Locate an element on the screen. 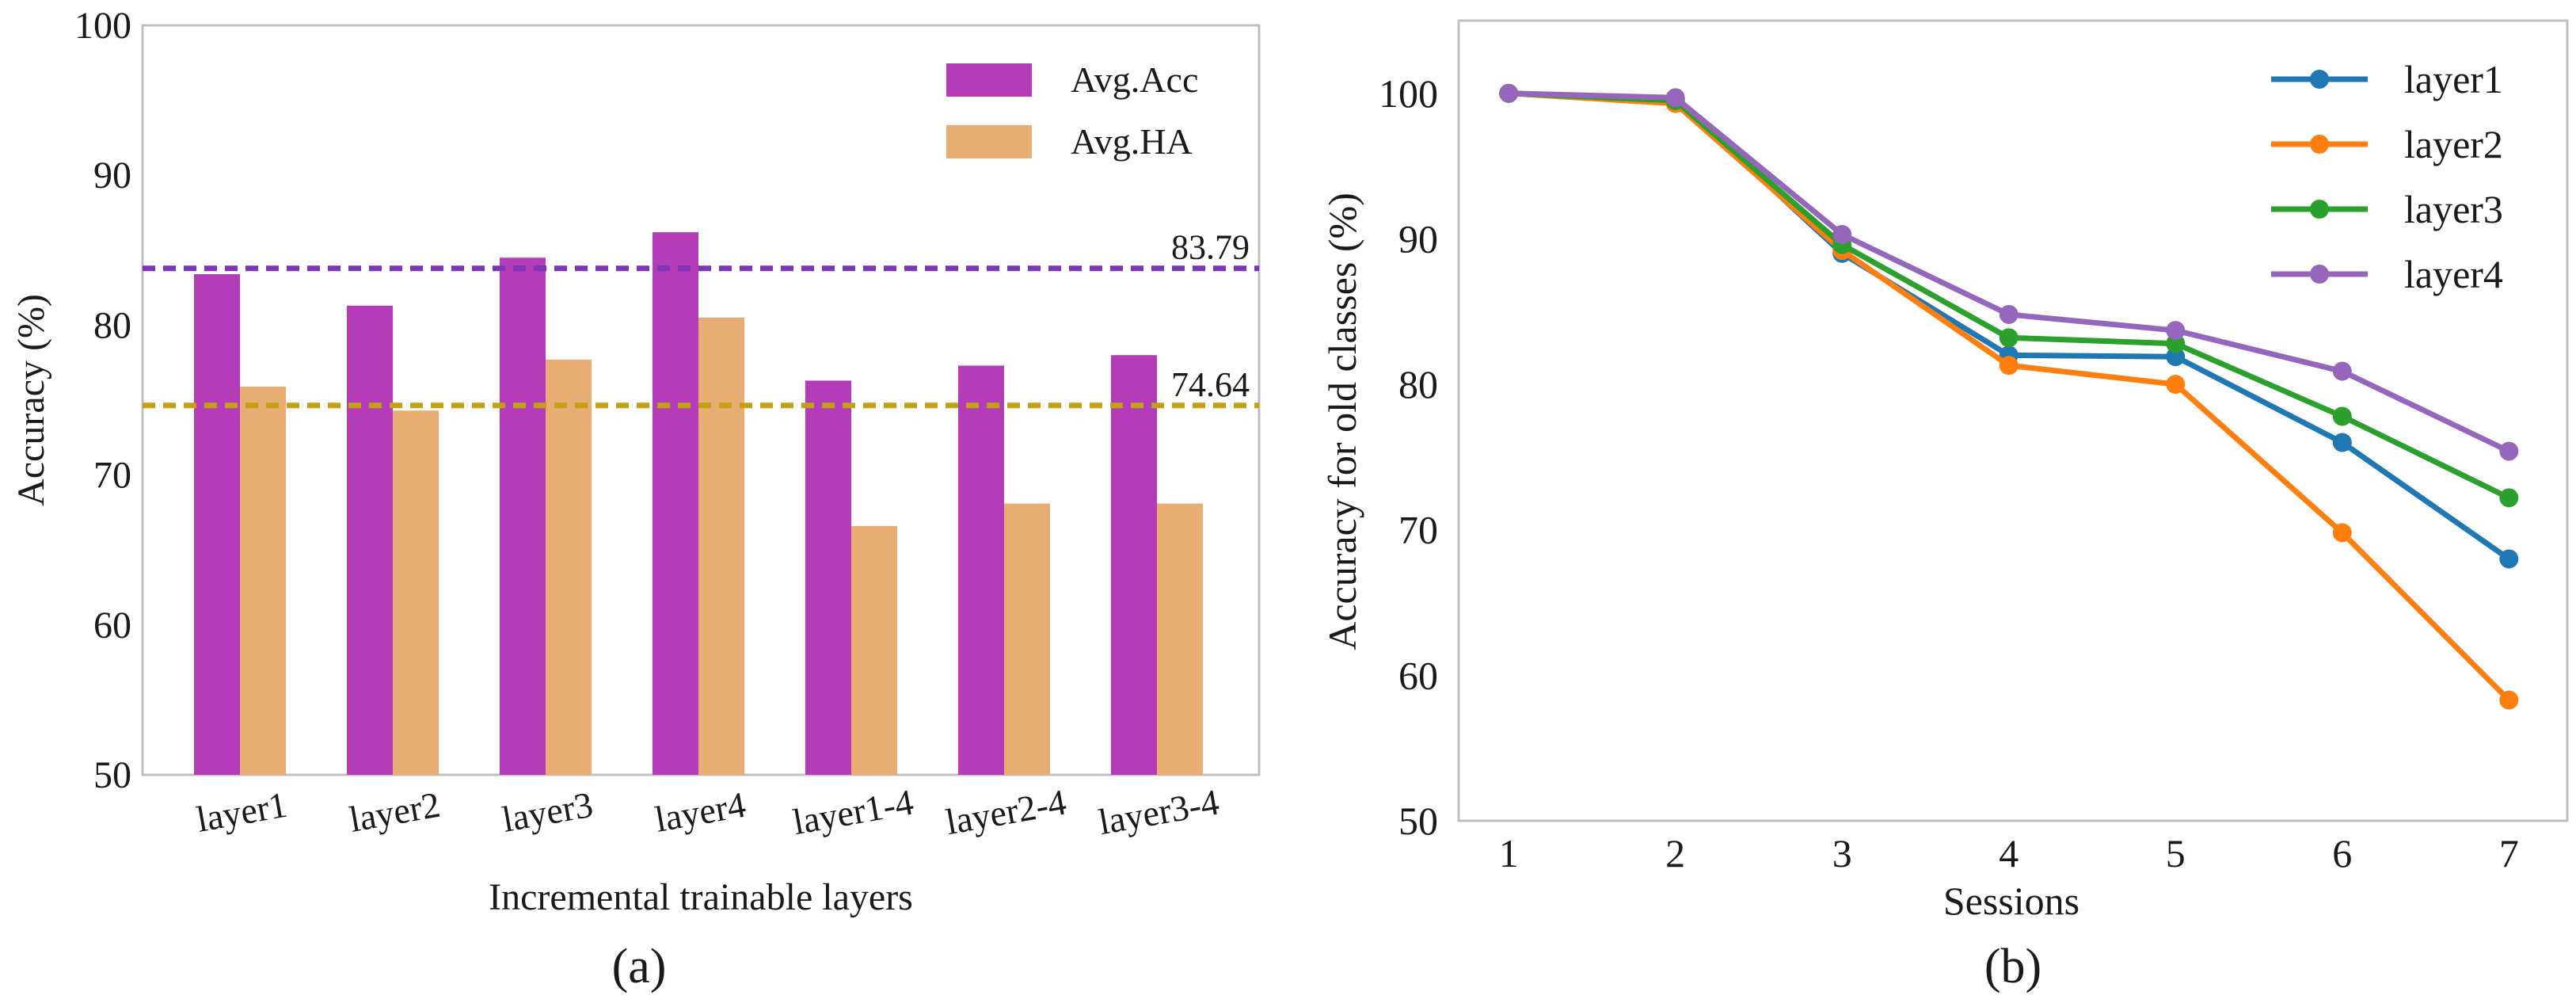  x-tick-label: layer3 is located at coordinates (547, 812).